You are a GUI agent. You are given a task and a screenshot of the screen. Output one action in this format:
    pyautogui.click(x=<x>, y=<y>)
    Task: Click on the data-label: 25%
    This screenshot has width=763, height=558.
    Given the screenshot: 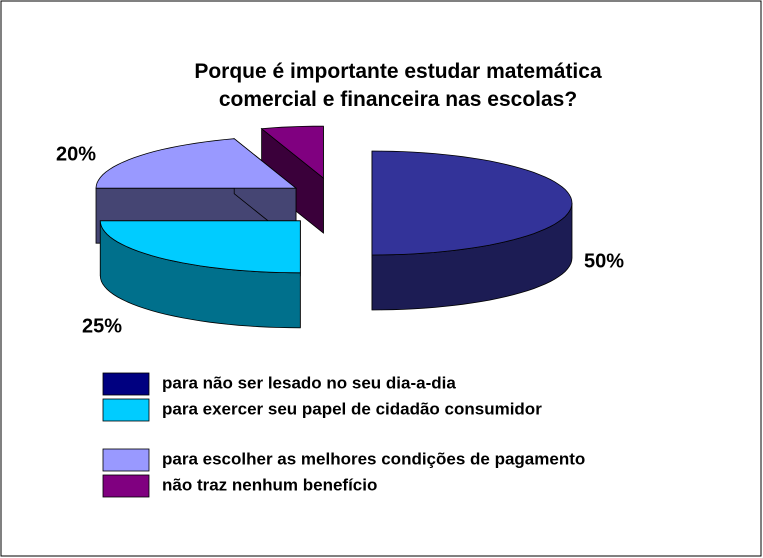 What is the action you would take?
    pyautogui.click(x=102, y=326)
    